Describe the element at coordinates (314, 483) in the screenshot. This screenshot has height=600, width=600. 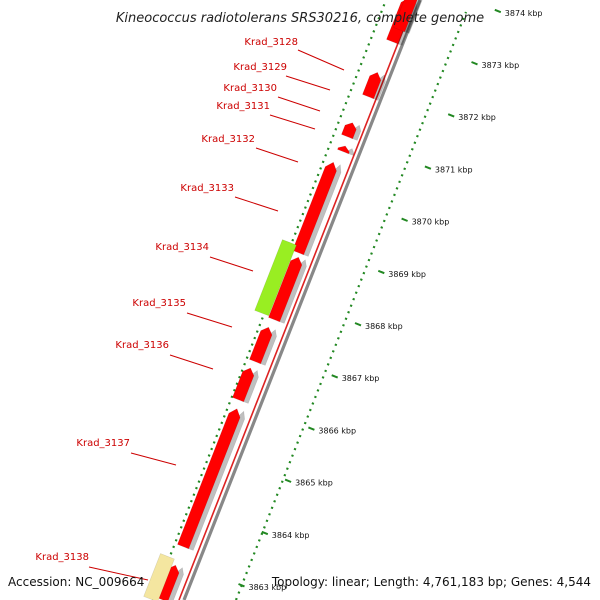
I see `scale-tick-label: 3865 kbp` at that location.